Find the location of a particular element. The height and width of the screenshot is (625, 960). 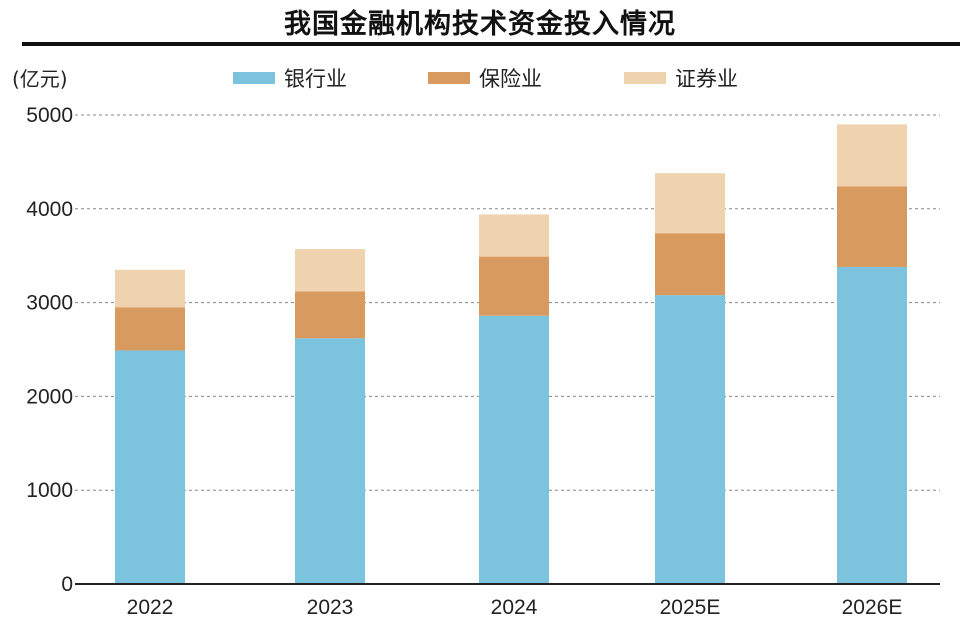

bar-segment-银行业-2025E is located at coordinates (690, 439).